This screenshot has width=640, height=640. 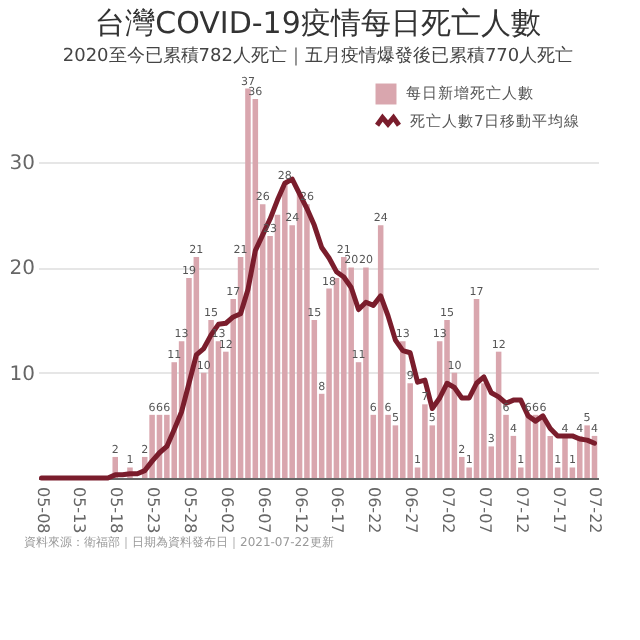 What do you see at coordinates (153, 510) in the screenshot?
I see `x-tick-label: 05-23` at bounding box center [153, 510].